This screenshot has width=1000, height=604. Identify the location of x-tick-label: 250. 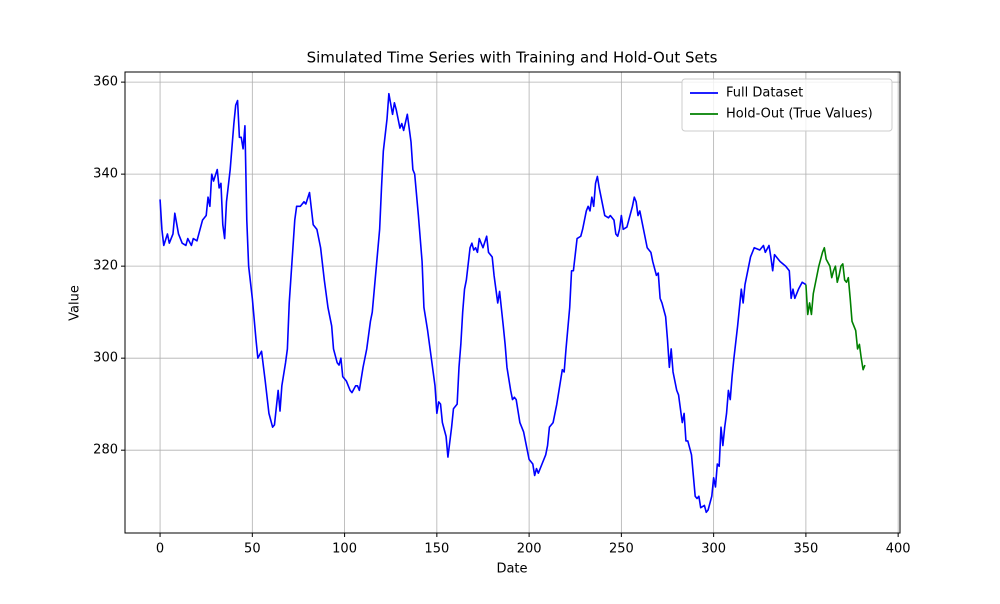
(621, 549).